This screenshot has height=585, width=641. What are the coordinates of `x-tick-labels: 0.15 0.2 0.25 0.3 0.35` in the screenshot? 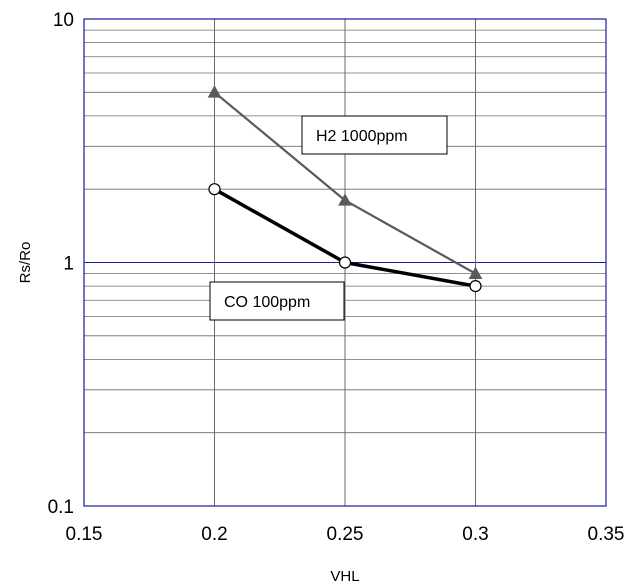 It's located at (345, 534).